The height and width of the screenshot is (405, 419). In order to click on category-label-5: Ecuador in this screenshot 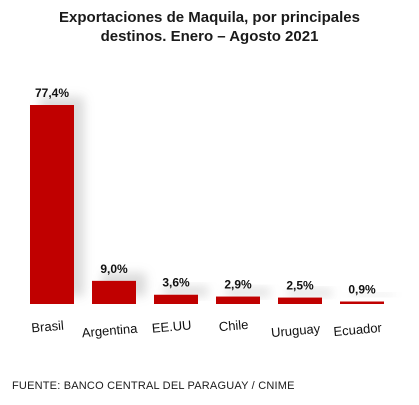, I will do `click(358, 329)`.